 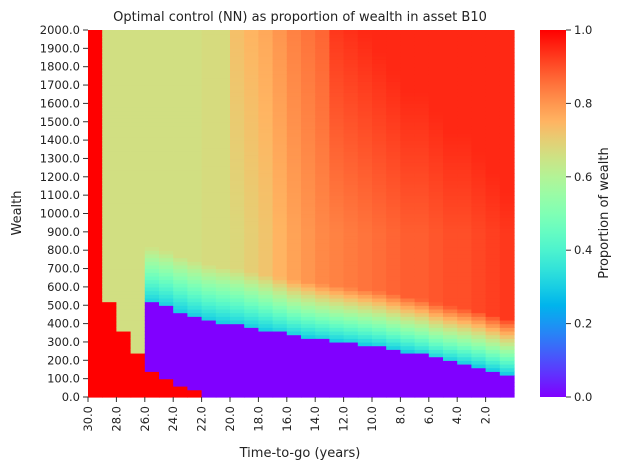 I want to click on y-tick-label: 1500.0, so click(x=60, y=122).